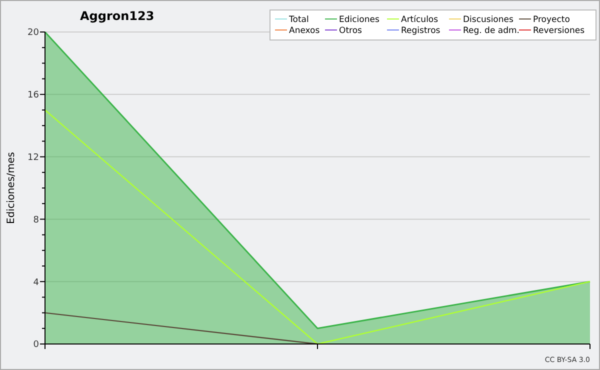 This screenshot has height=370, width=600. Describe the element at coordinates (117, 16) in the screenshot. I see `chart-title: Aggron123` at that location.